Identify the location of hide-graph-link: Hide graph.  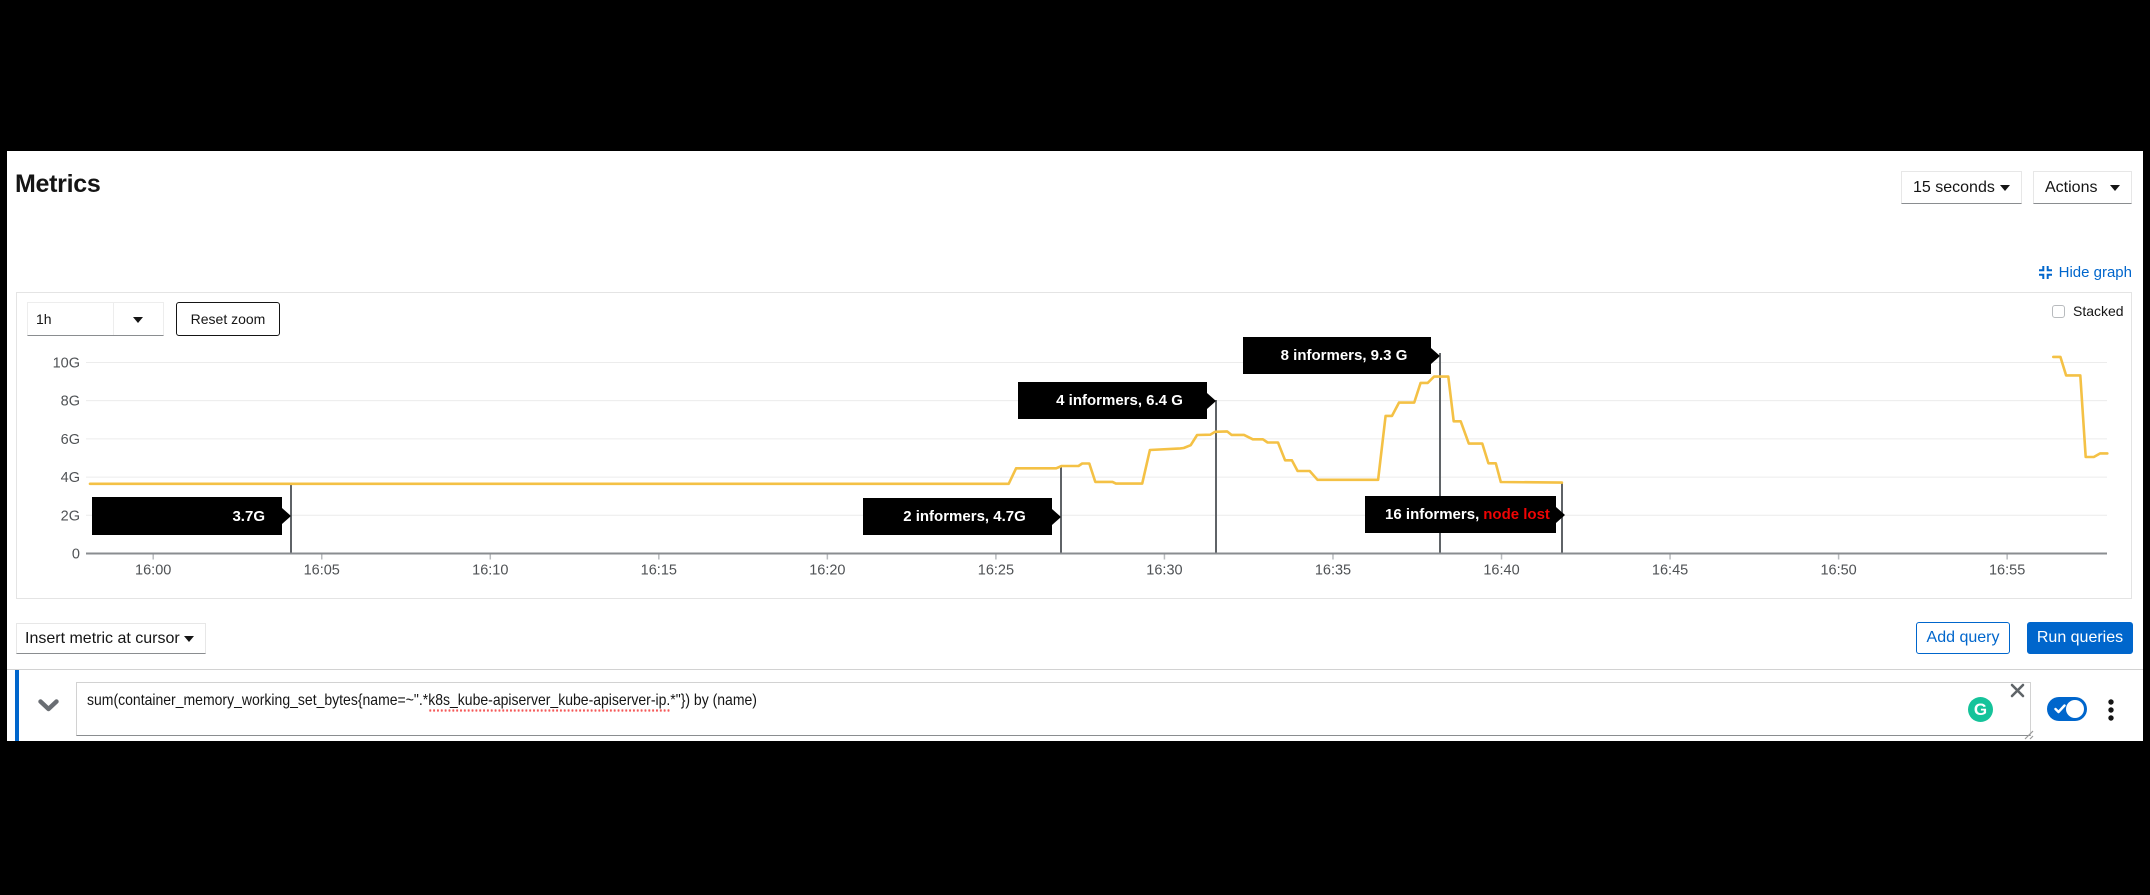
(2085, 272).